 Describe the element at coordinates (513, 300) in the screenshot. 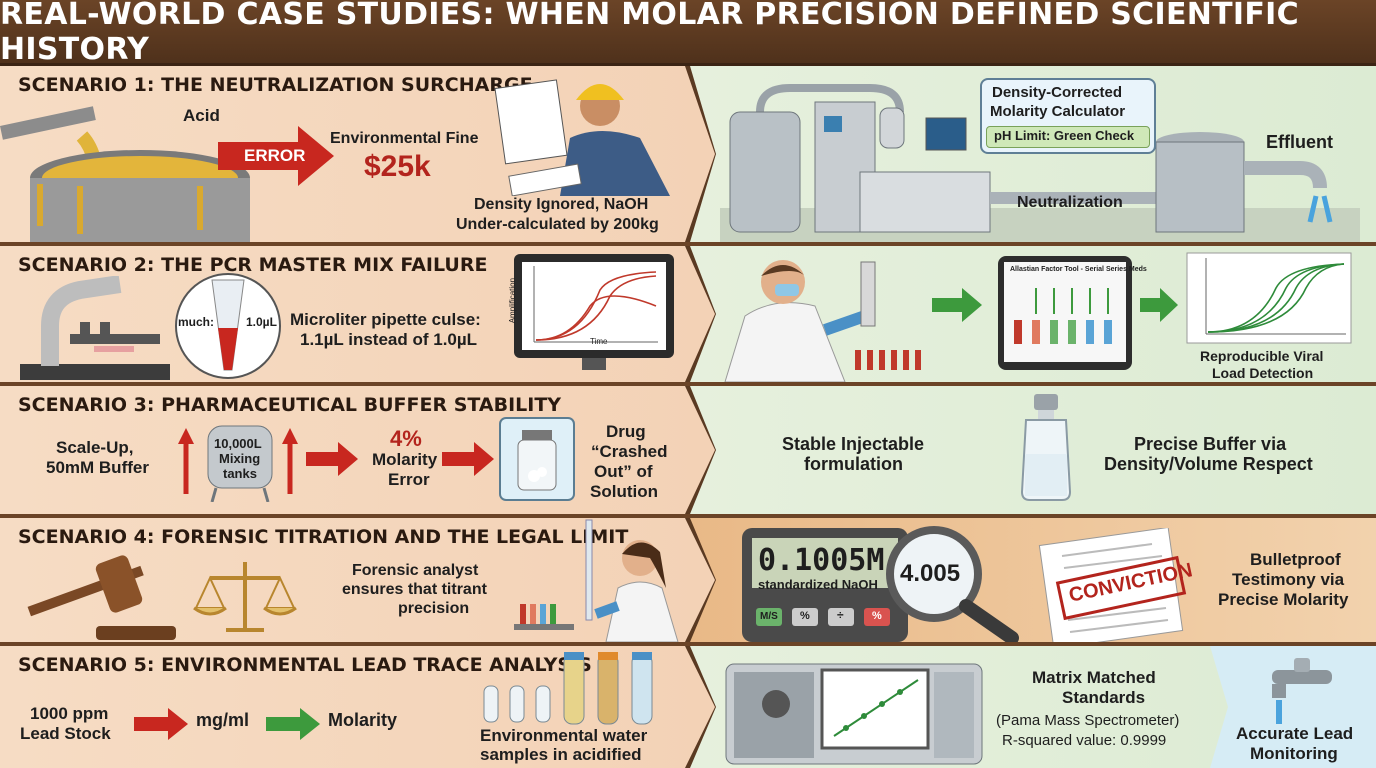

I see `failed-chart-y-axis: Amplification` at that location.